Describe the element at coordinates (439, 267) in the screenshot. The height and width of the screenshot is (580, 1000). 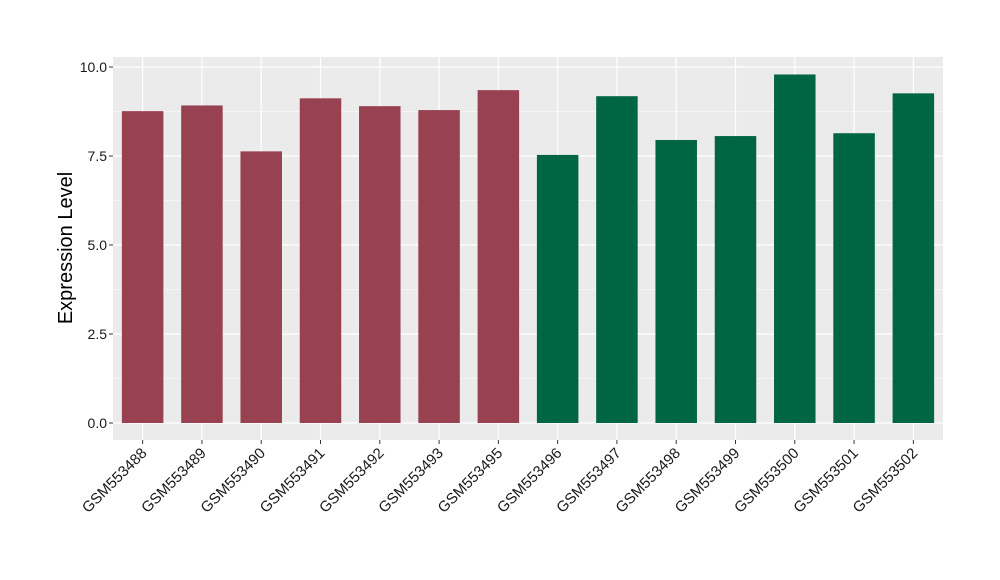
I see `bar-GSM553493` at that location.